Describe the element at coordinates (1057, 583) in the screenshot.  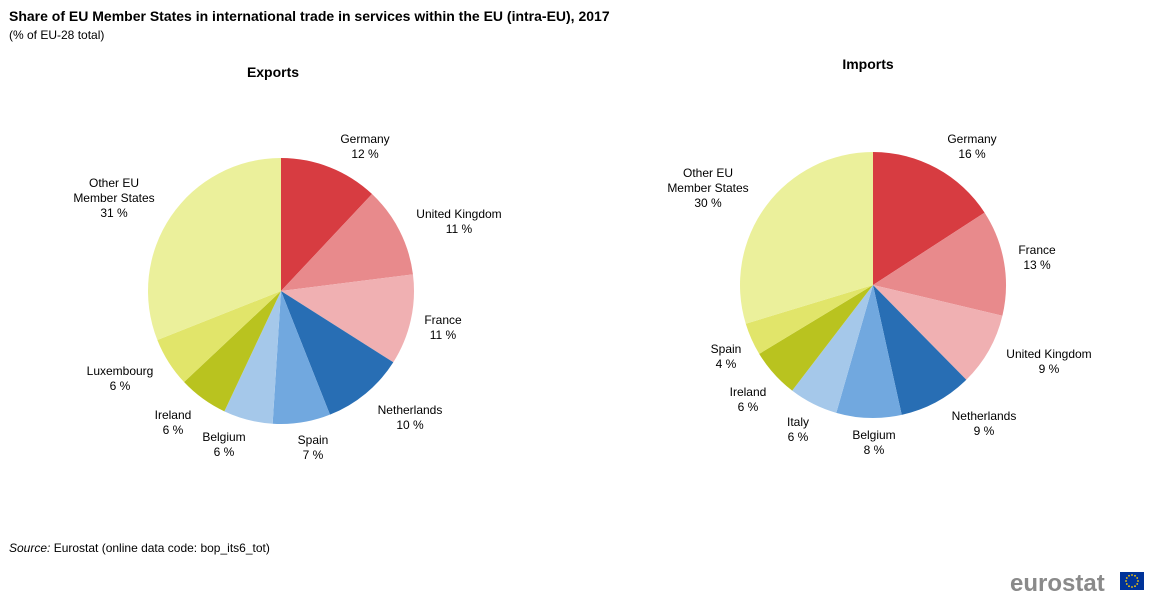
I see `logo-text: eurostat` at that location.